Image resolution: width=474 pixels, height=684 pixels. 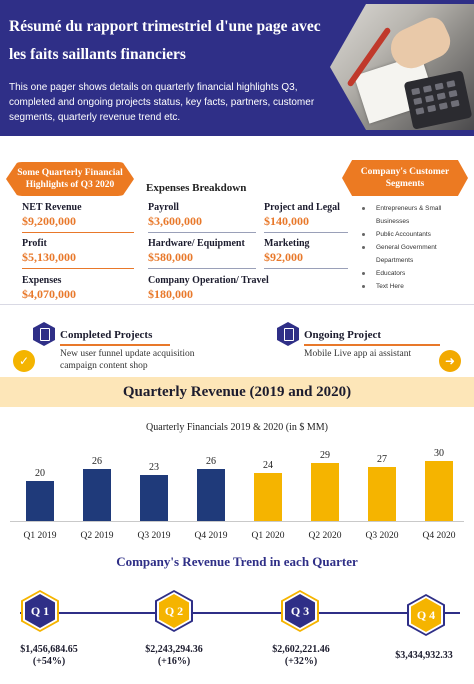 I want to click on metric-value: $9,200,000, so click(x=49, y=221).